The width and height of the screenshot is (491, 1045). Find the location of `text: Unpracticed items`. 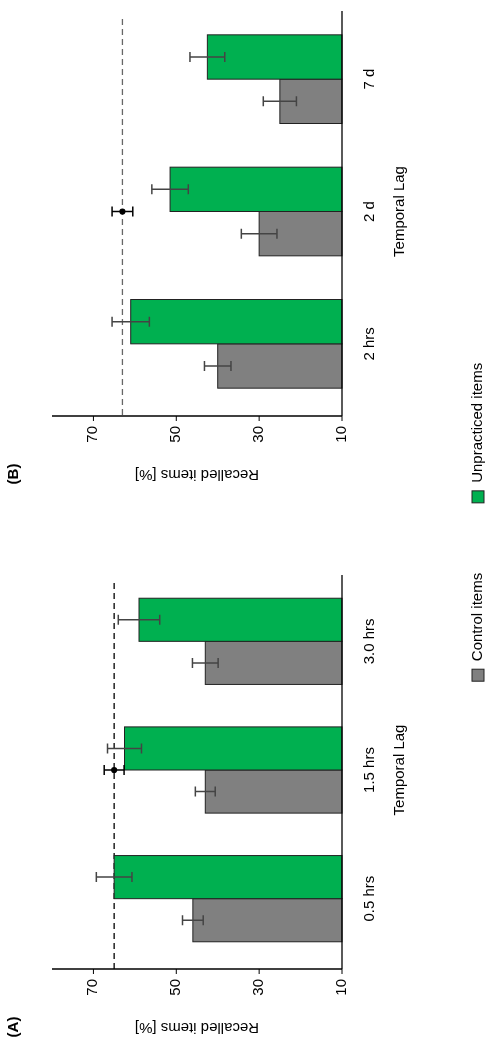

text: Unpracticed items is located at coordinates (476, 422).